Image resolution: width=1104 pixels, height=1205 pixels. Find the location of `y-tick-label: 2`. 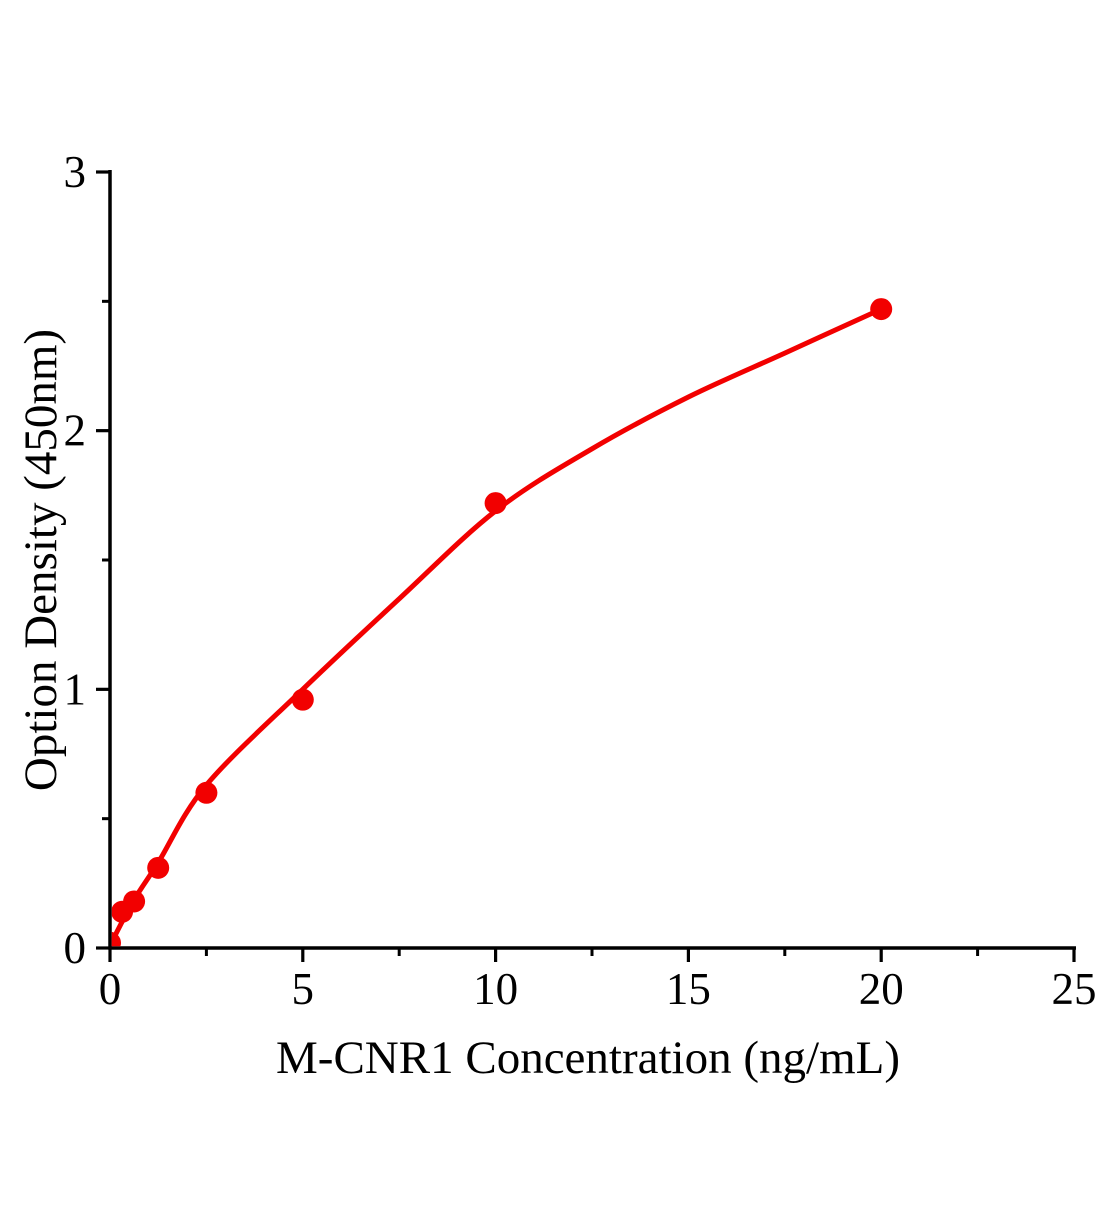

y-tick-label: 2 is located at coordinates (75, 431).